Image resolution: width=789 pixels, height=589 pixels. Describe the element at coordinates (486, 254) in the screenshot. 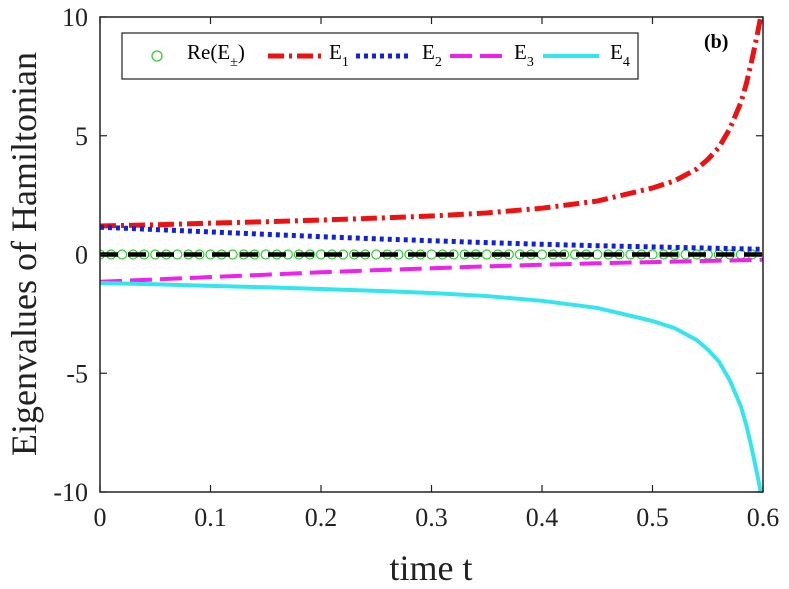

I see `marker-re-e-pm` at that location.